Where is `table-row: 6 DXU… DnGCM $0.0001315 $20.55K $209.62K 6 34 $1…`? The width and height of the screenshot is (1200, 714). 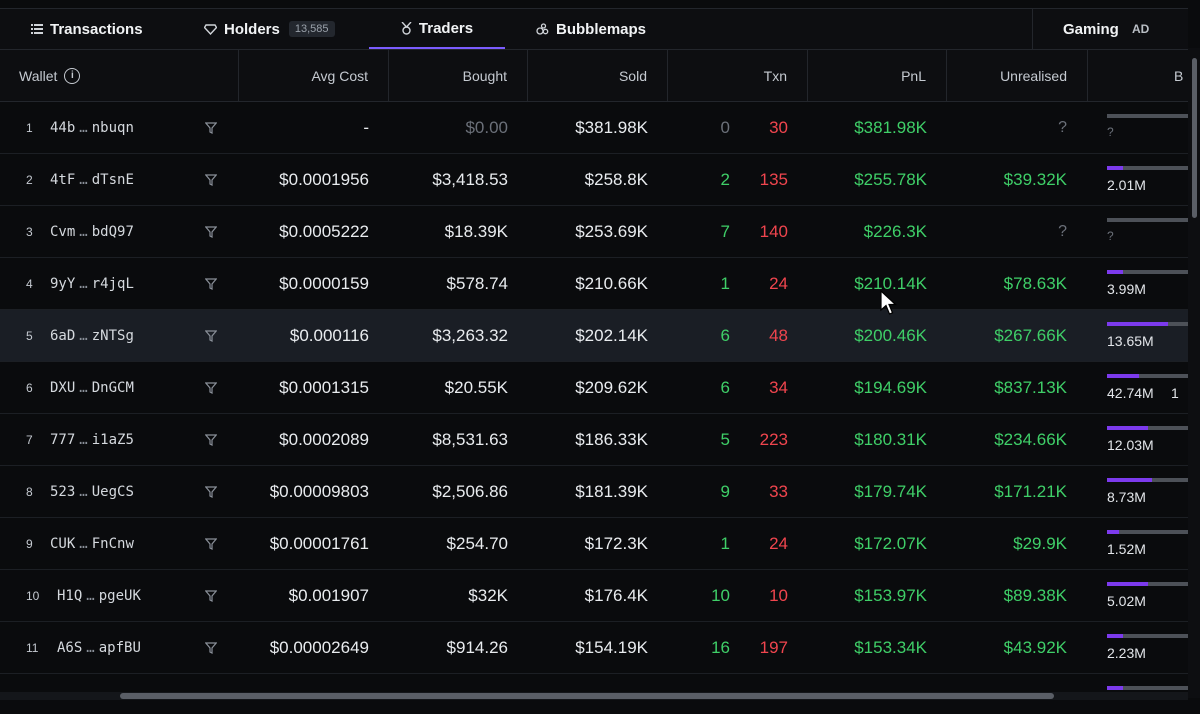
table-row: 6 DXU… DnGCM $0.0001315 $20.55K $209.62K 6 34 $1… is located at coordinates (594, 388).